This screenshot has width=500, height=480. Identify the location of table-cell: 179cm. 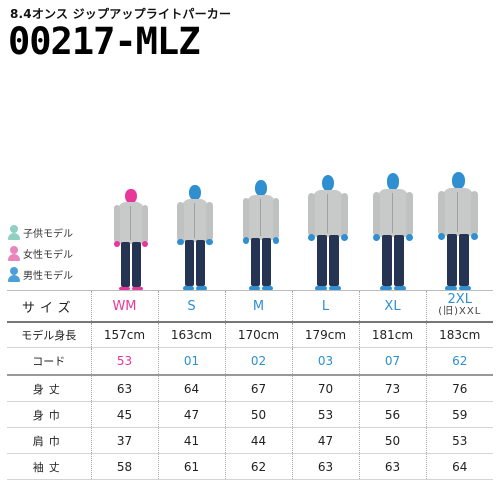
(325, 335).